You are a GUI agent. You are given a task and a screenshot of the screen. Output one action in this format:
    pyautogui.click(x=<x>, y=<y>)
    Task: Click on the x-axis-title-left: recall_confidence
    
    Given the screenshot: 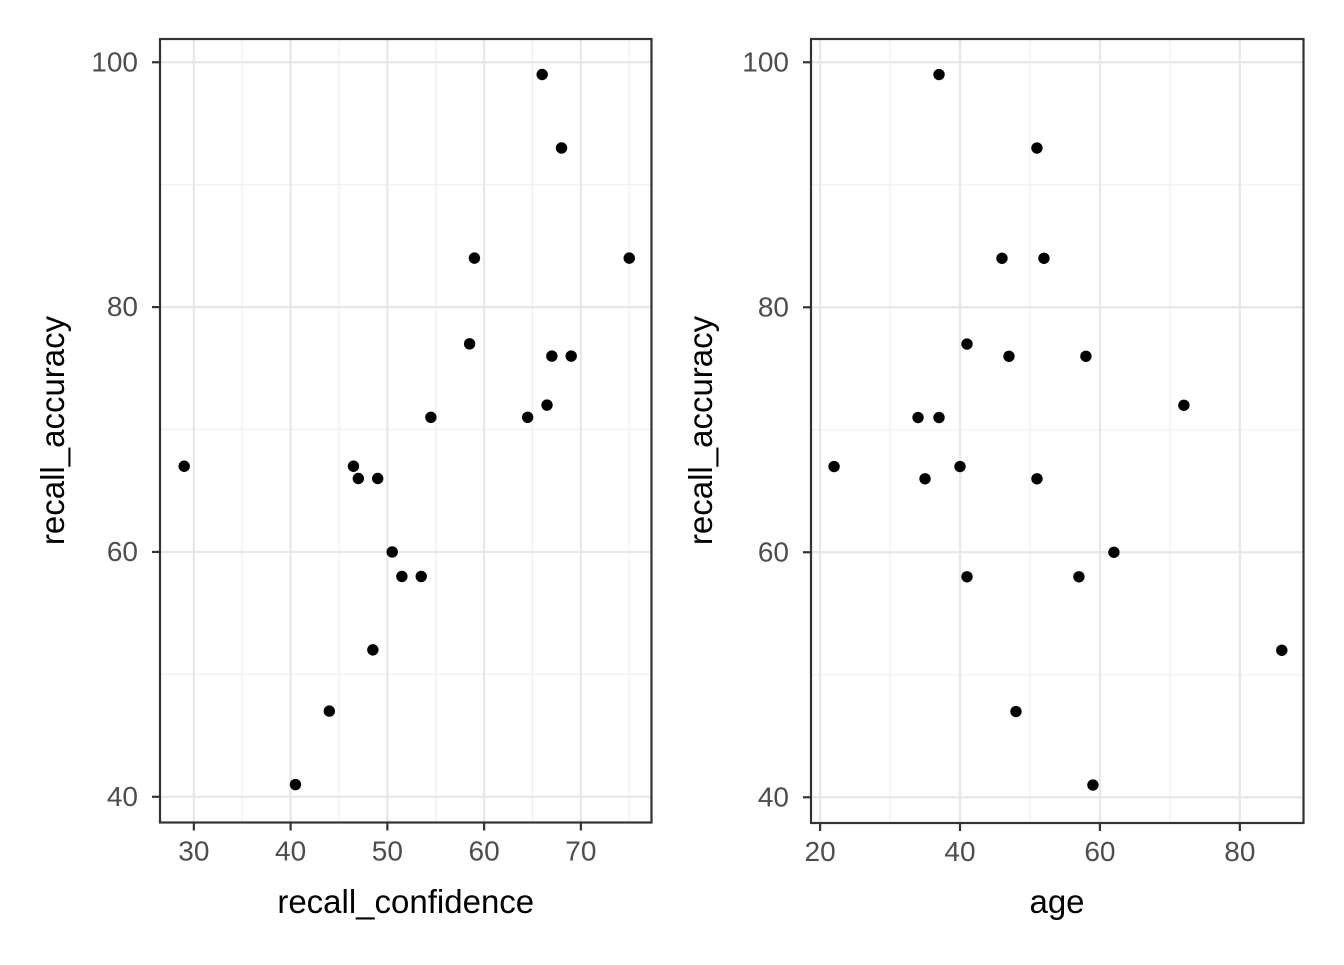 What is the action you would take?
    pyautogui.click(x=405, y=901)
    